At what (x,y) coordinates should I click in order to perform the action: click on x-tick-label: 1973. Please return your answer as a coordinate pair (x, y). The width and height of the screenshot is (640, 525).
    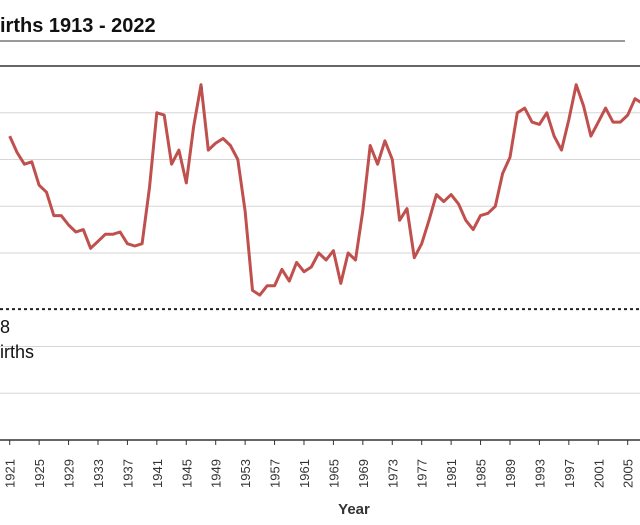
    Looking at the image, I should click on (392, 473).